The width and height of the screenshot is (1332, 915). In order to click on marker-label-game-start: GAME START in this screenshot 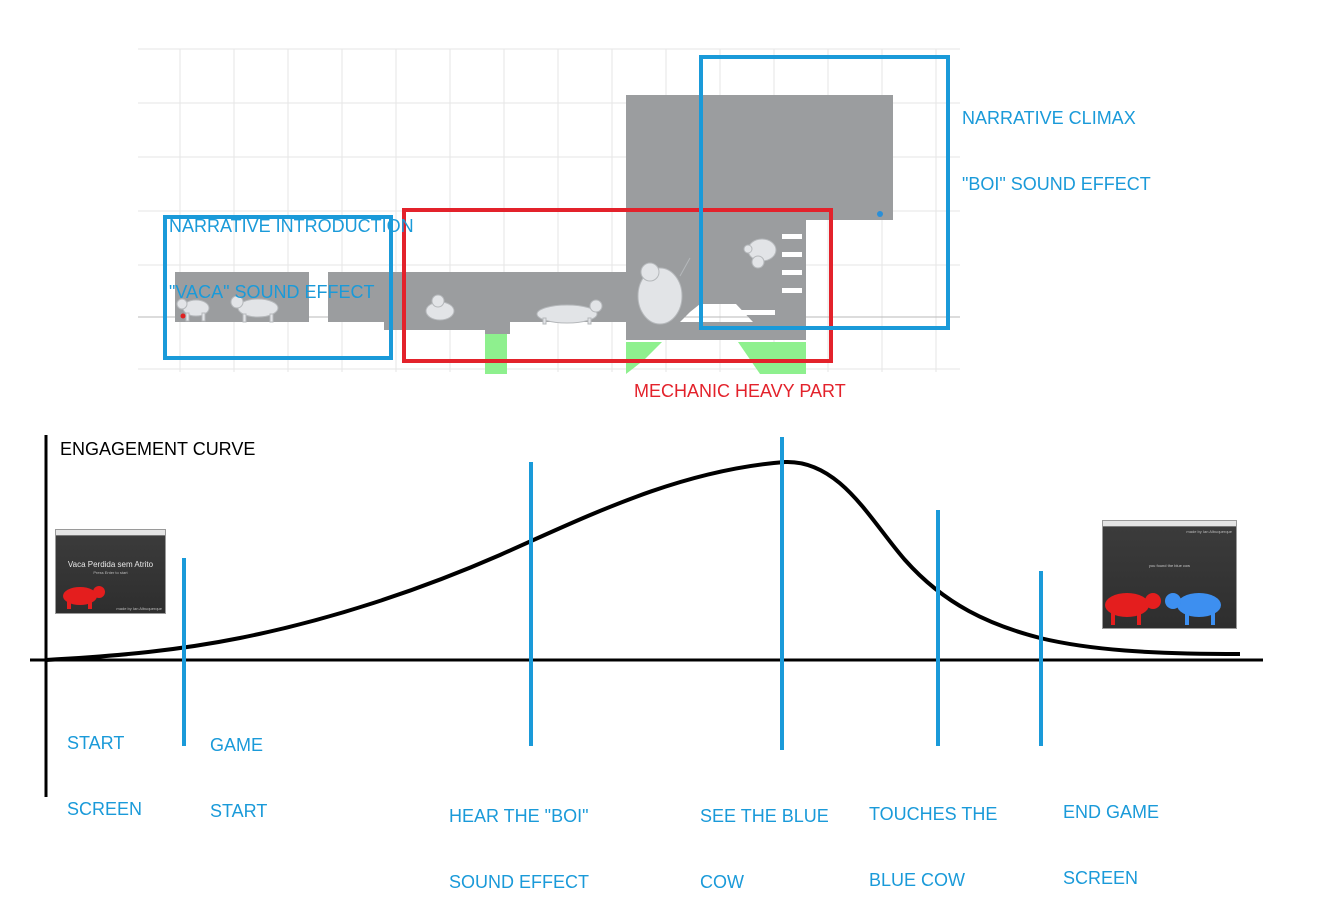, I will do `click(239, 778)`.